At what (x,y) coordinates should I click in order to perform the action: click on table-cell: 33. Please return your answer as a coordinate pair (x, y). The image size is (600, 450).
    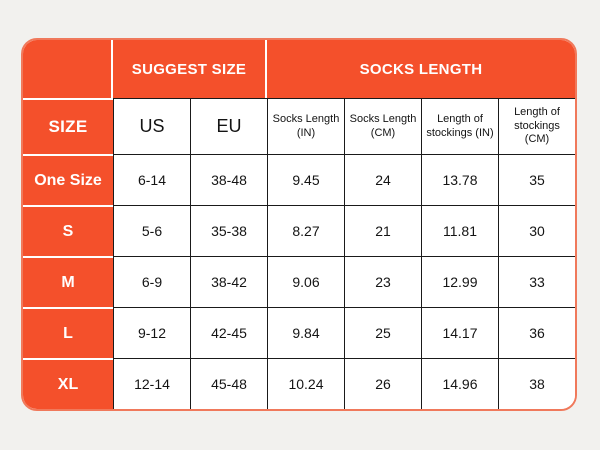
    Looking at the image, I should click on (536, 281).